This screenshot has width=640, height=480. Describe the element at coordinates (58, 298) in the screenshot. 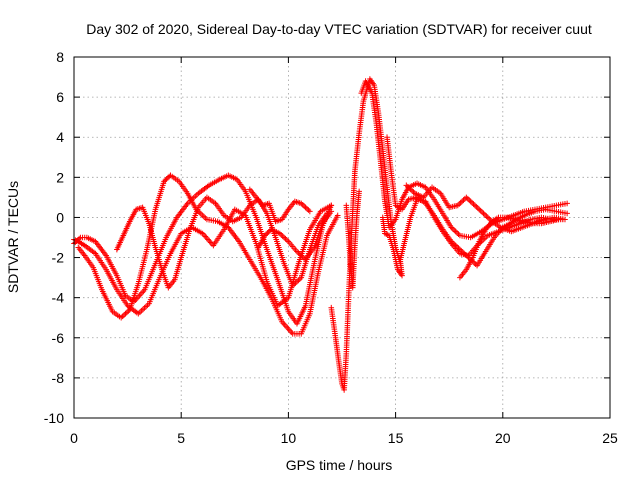

I see `y-tick-label: -4` at that location.